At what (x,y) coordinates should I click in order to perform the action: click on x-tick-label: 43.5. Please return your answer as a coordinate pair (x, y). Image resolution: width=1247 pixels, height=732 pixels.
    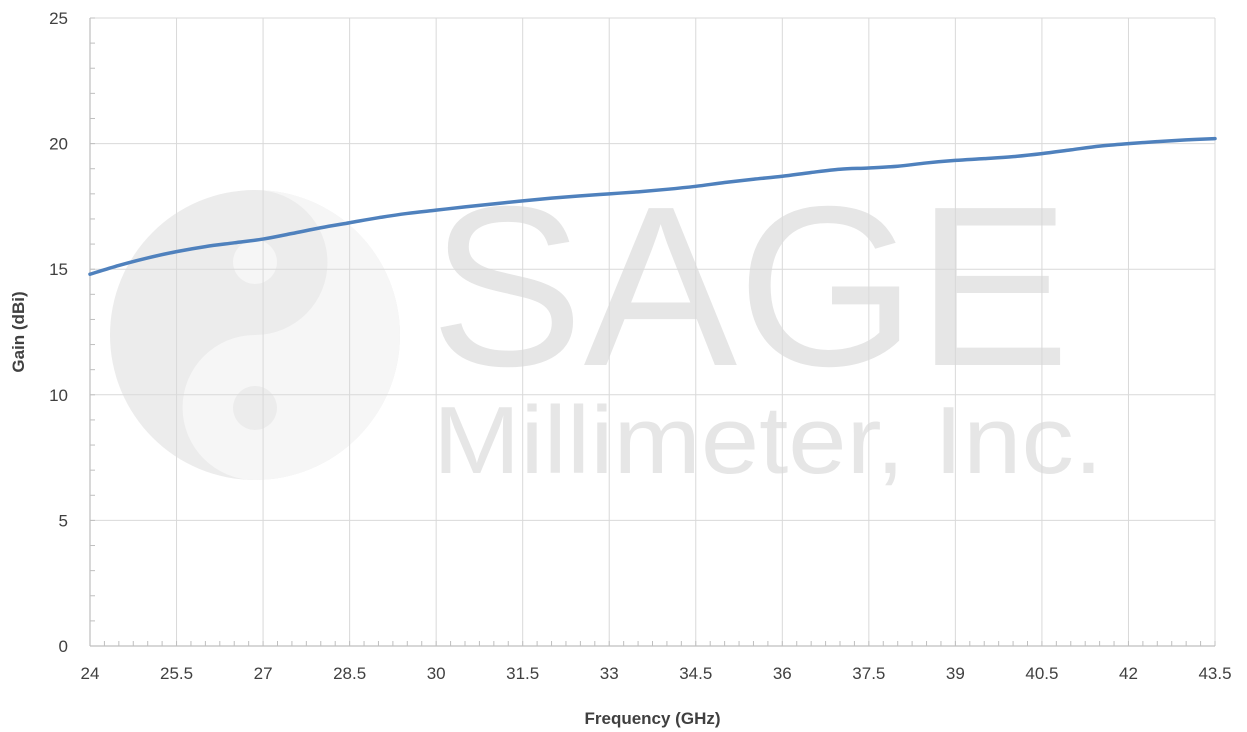
    Looking at the image, I should click on (1214, 673).